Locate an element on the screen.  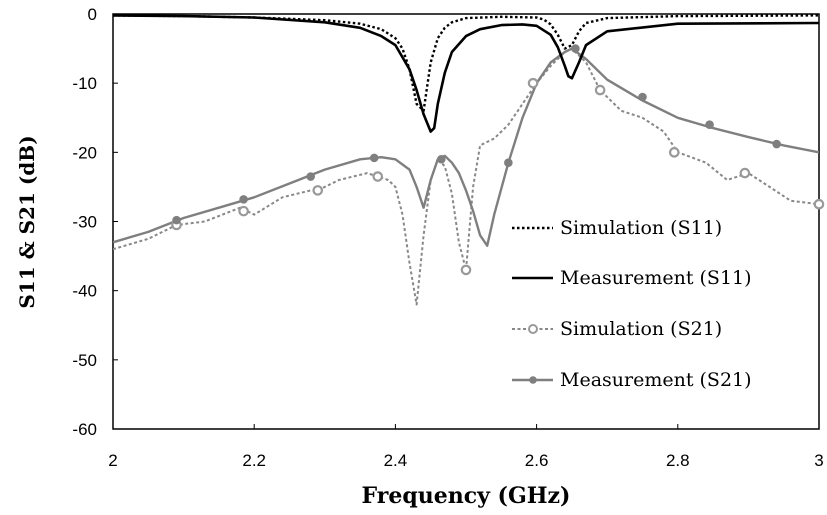
y-tick-label: -30 is located at coordinates (84, 222).